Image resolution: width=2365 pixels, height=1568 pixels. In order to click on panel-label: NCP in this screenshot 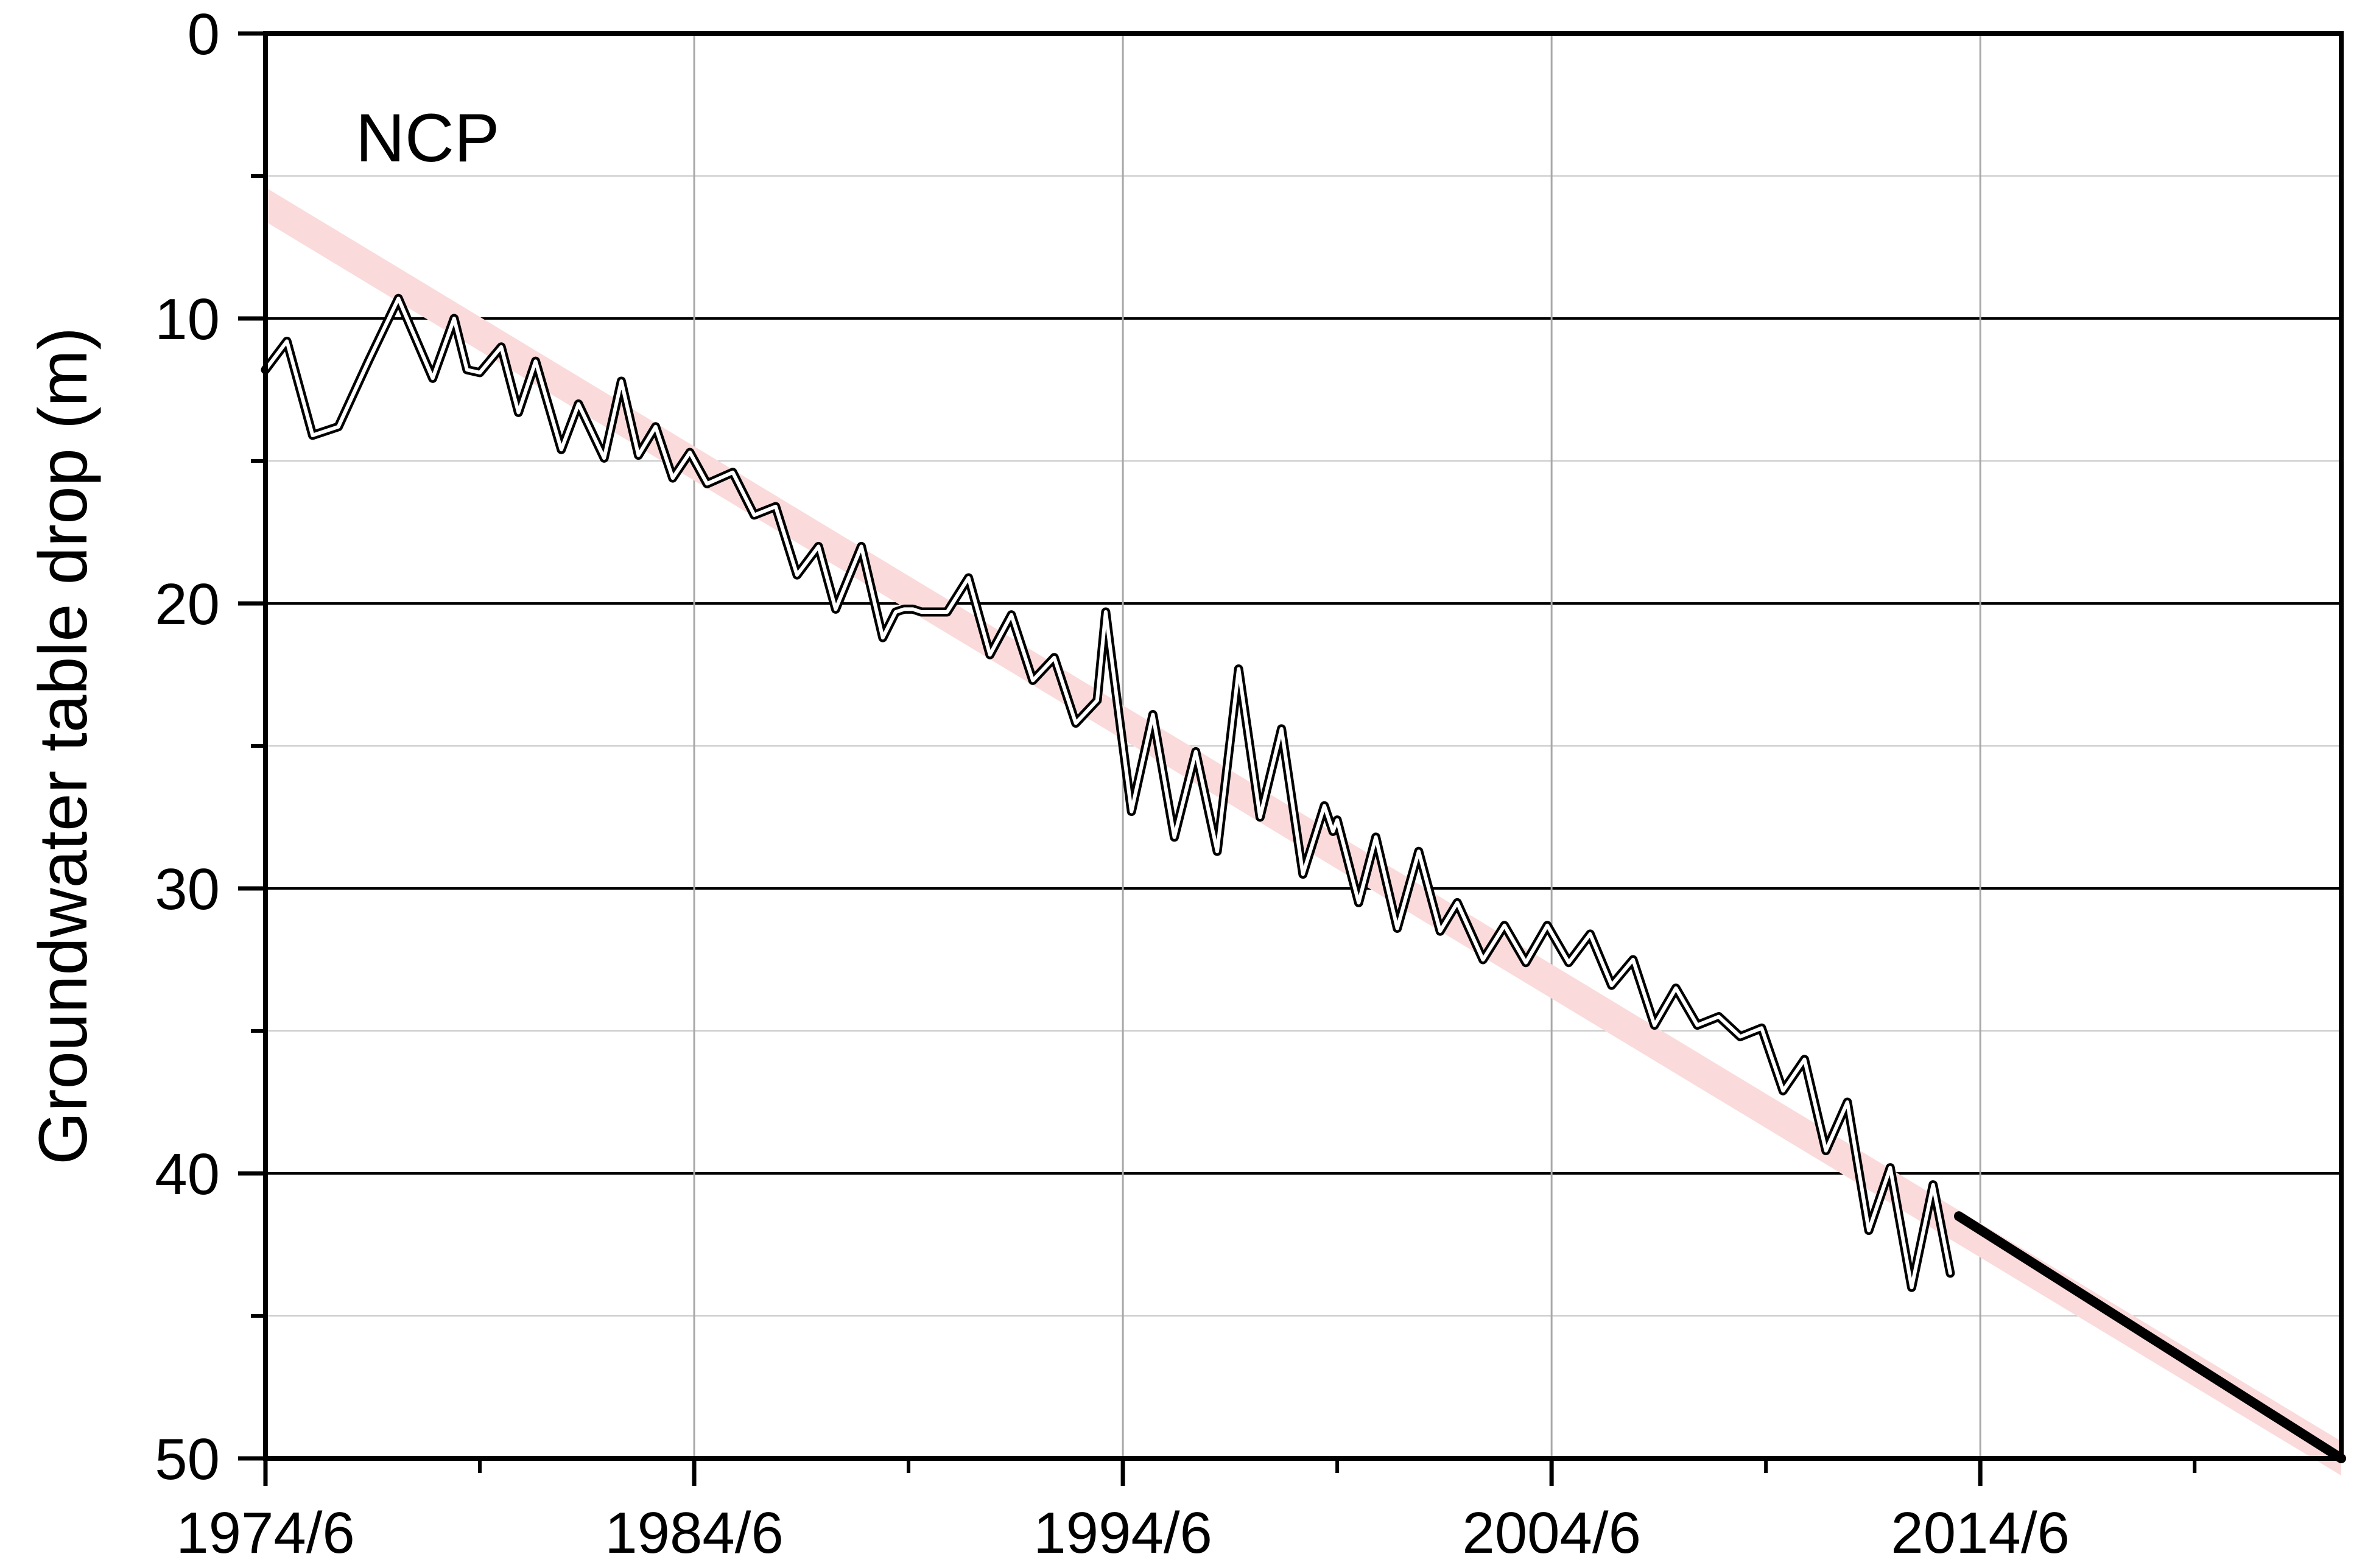, I will do `click(427, 138)`.